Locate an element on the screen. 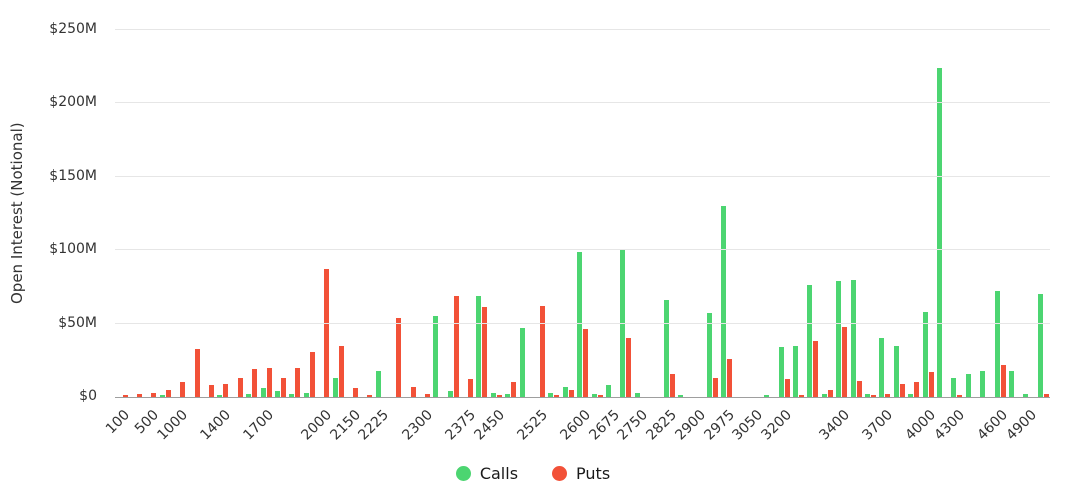 The image size is (1066, 499). x-tick-label: 2600 is located at coordinates (575, 425).